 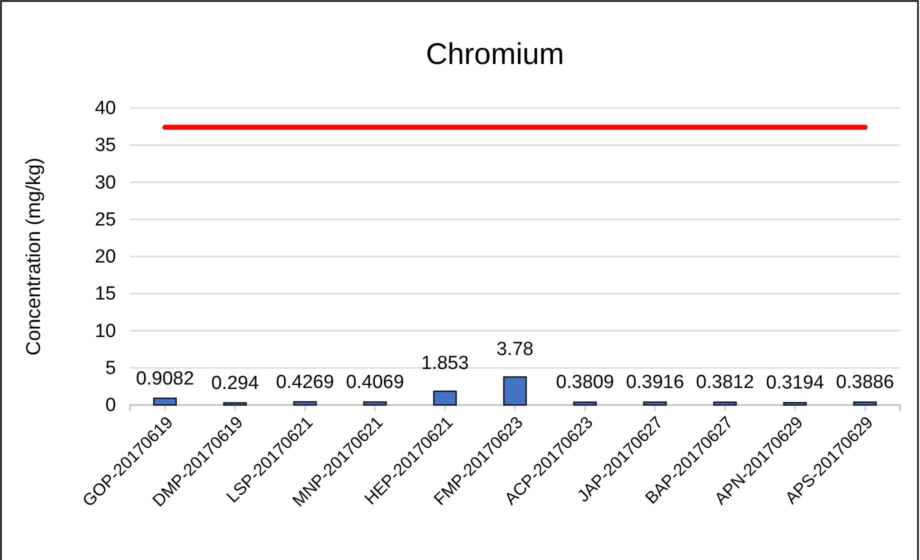 What do you see at coordinates (110, 368) in the screenshot?
I see `y-tick-label: 5` at bounding box center [110, 368].